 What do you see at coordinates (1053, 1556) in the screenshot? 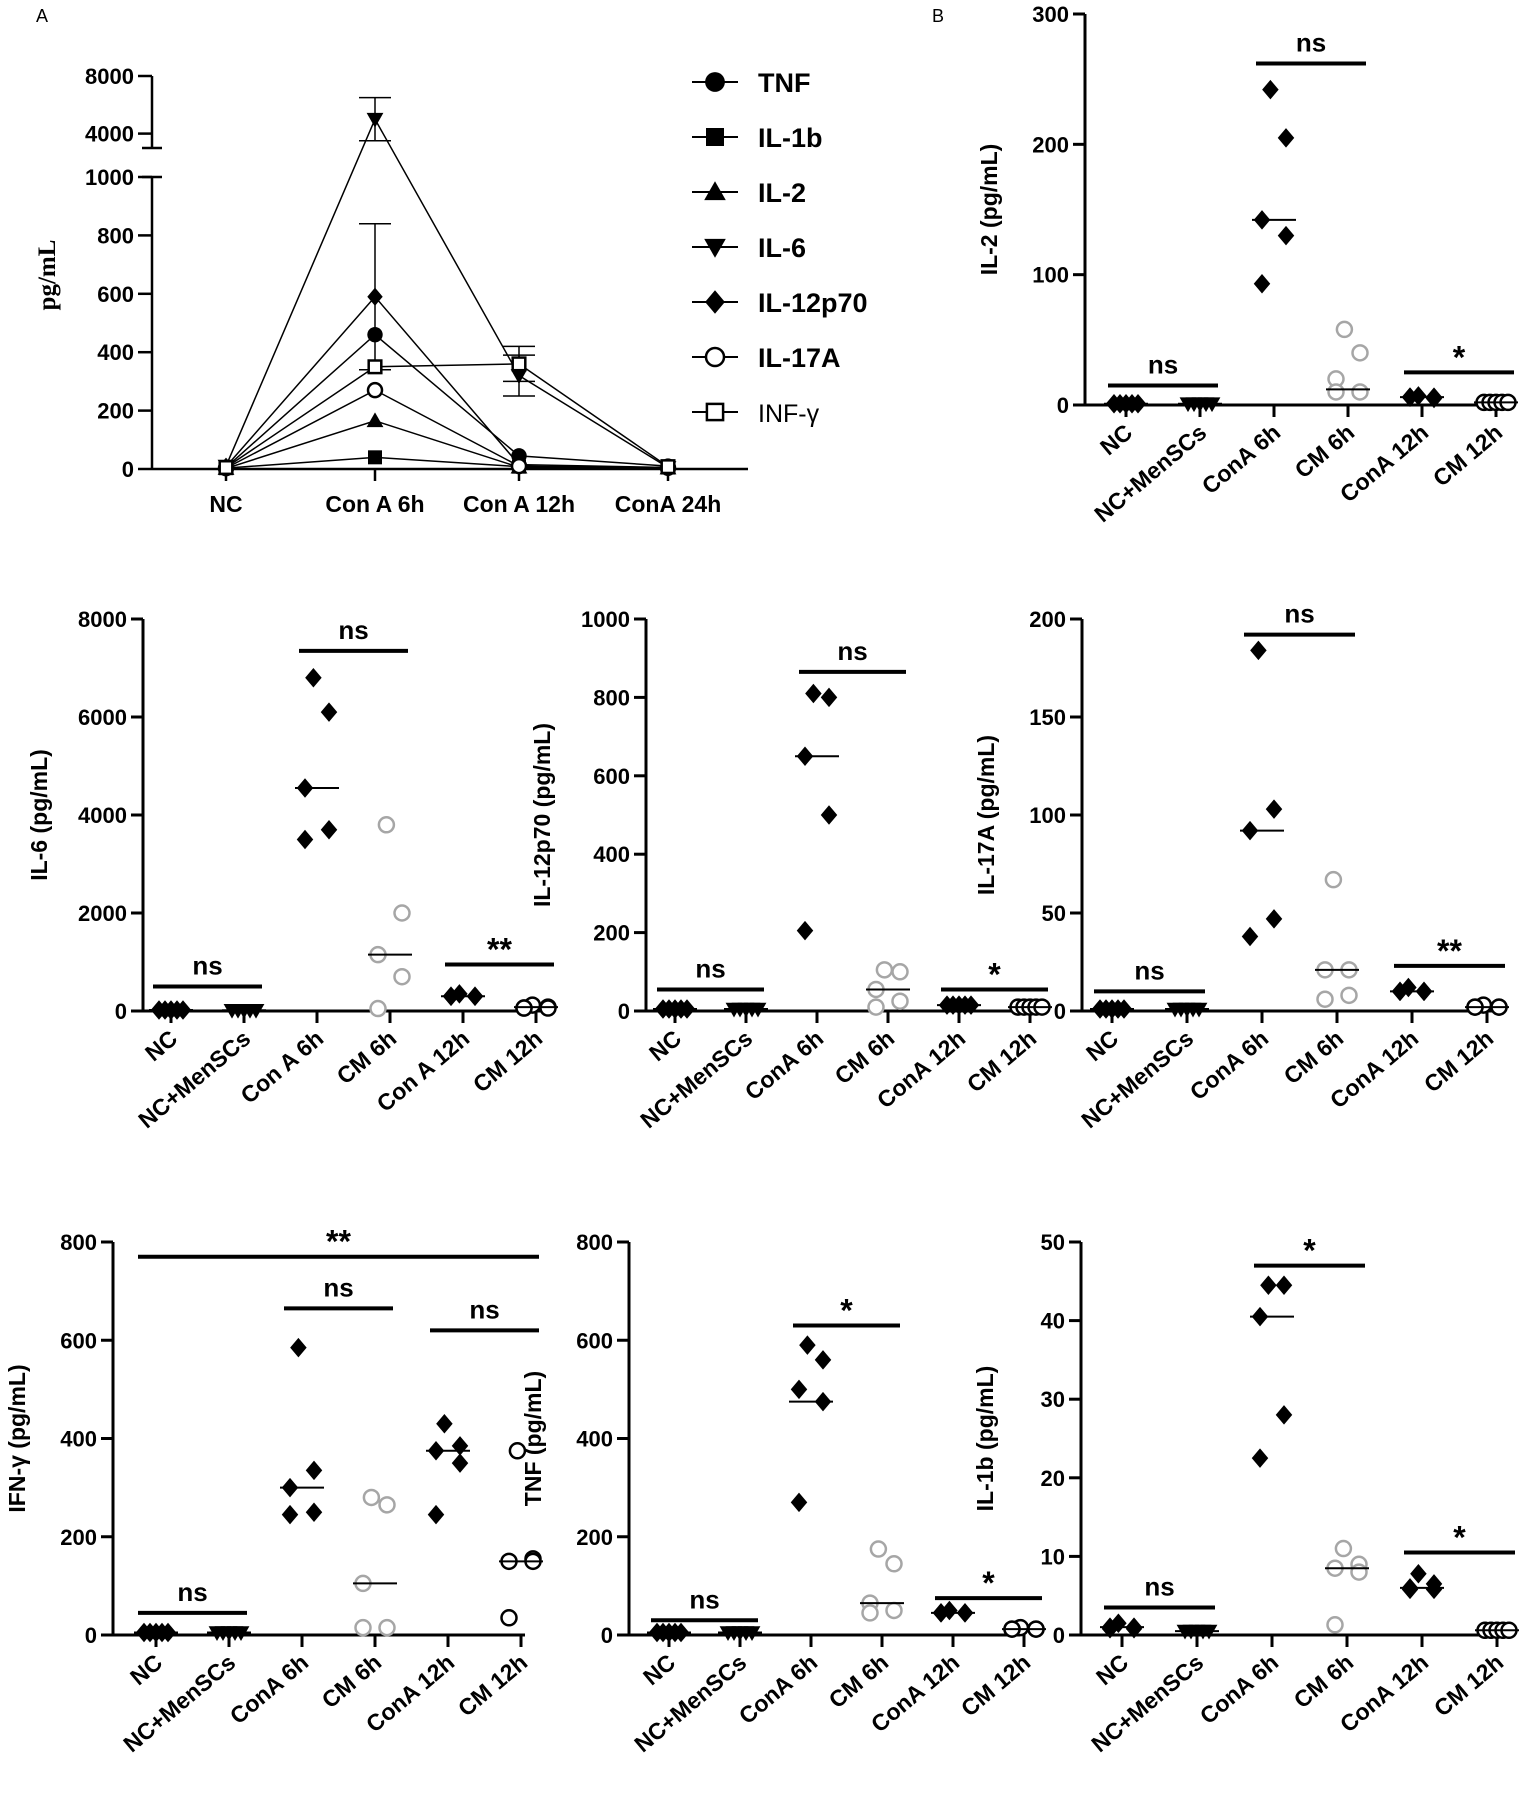
I see `y-tick-label: 10` at bounding box center [1053, 1556].